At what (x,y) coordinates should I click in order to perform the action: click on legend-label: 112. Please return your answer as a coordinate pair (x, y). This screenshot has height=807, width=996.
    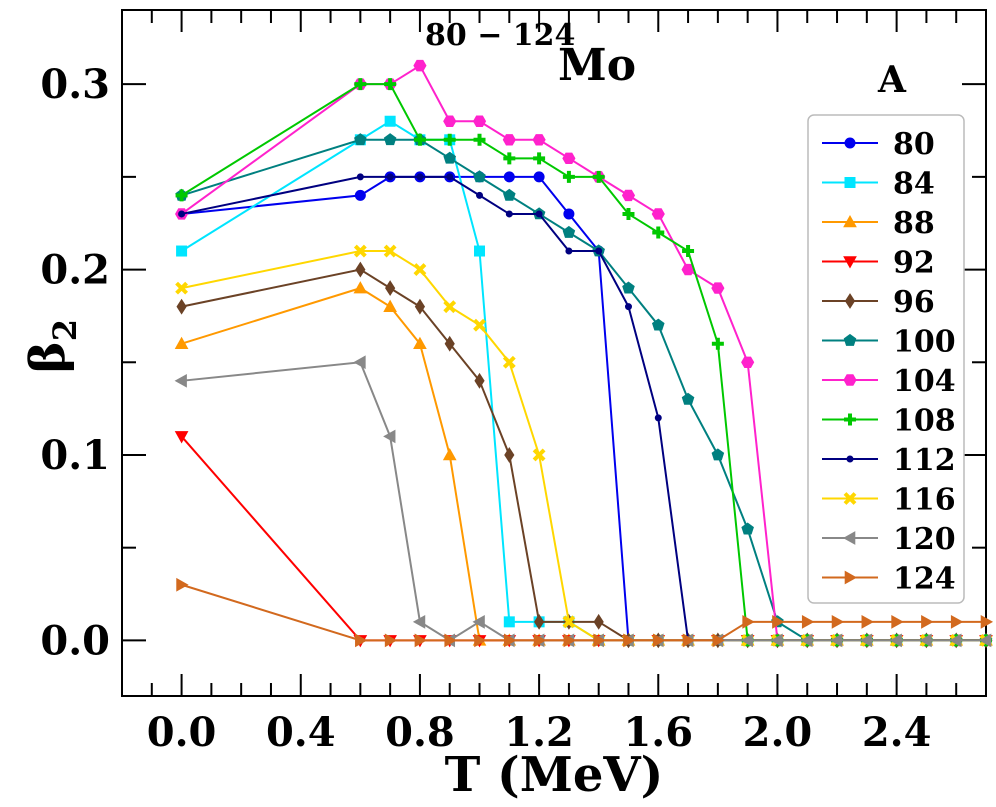
    Looking at the image, I should click on (924, 460).